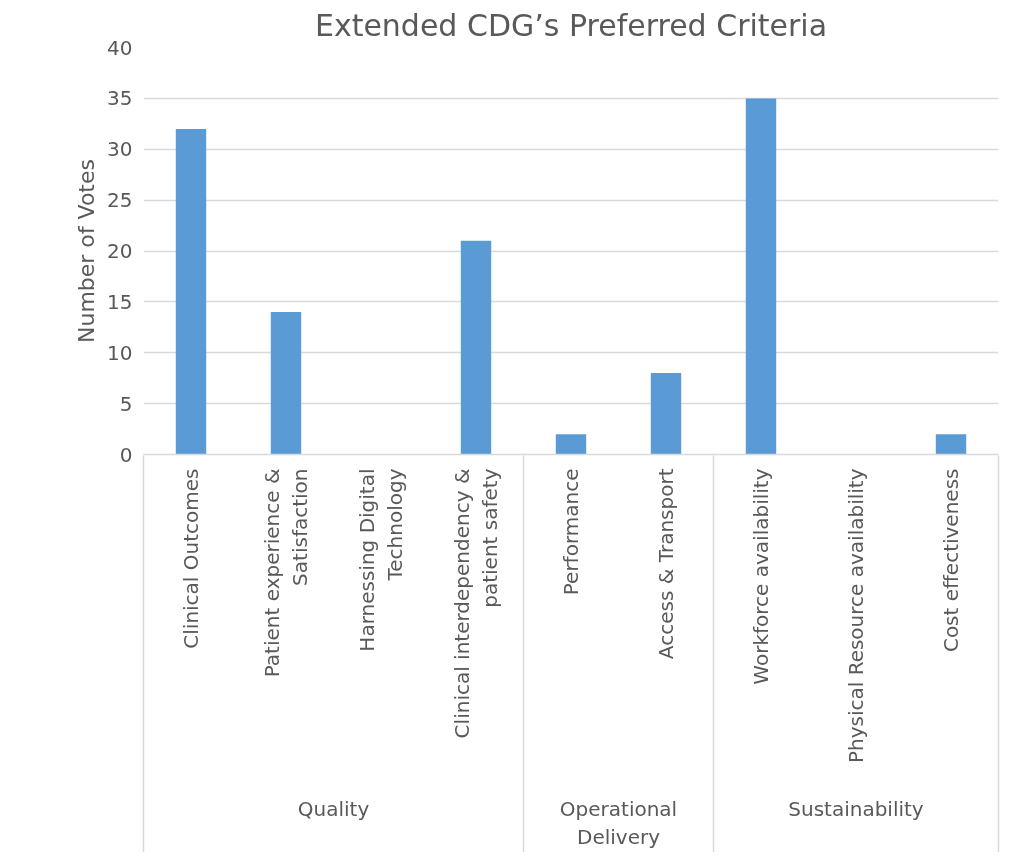 Image resolution: width=1028 pixels, height=857 pixels. I want to click on text: Quality, so click(333, 808).